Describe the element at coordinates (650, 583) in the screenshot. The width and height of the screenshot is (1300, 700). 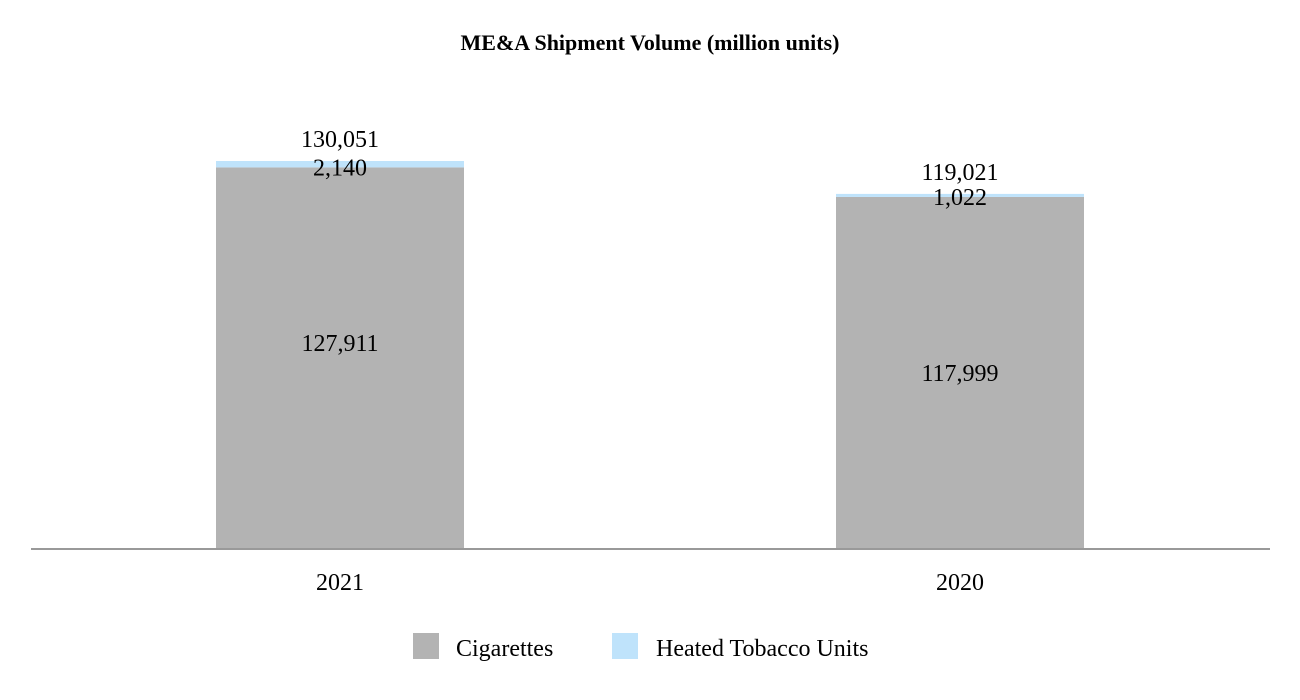
I see `x-tick-labels: 2021 2020` at that location.